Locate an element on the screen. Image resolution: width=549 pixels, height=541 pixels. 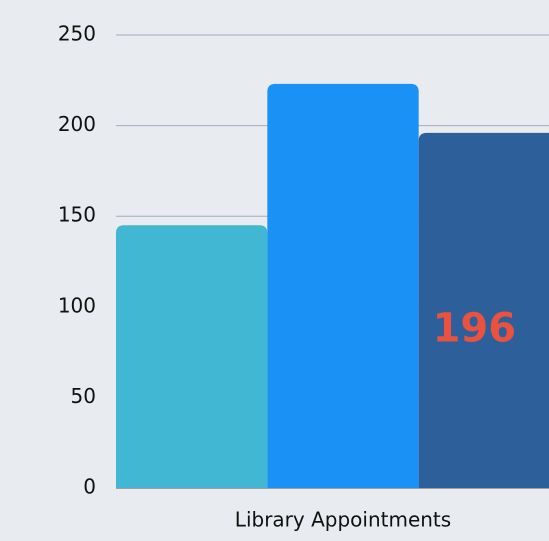
y-tick-label: 50 is located at coordinates (83, 396).